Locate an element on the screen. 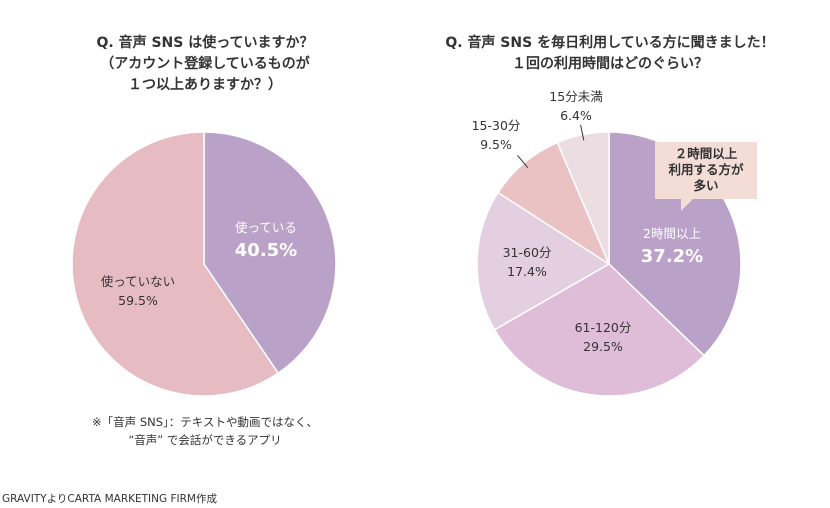  chart1-title-line2: （アカウント登録しているものが is located at coordinates (205, 64).